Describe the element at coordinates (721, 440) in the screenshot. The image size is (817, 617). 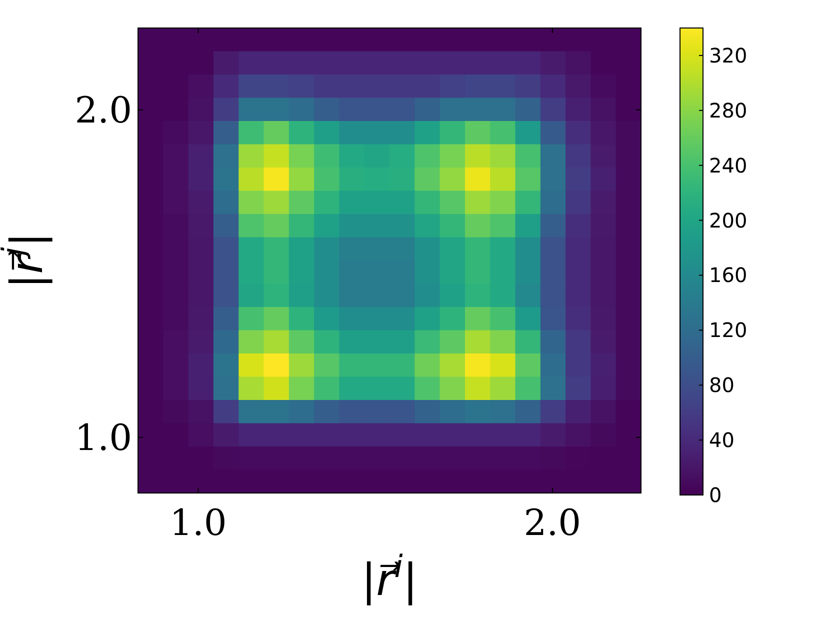
I see `color-bar-label: 40` at that location.